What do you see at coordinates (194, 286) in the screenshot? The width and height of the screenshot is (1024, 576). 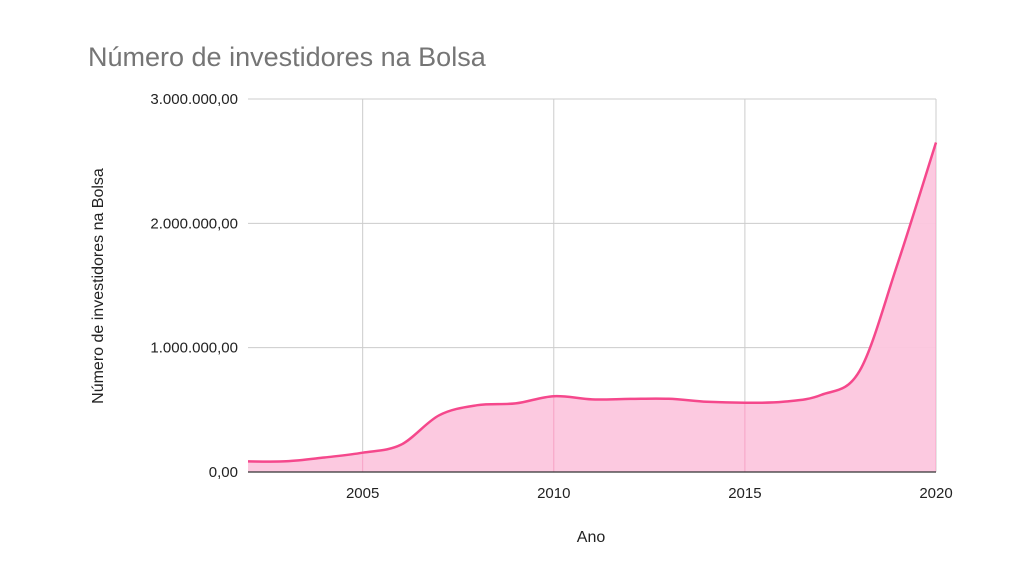 I see `y-axis-ticks: 0,00 1.000.000,00 2.000.000,00 3.000.000,00` at bounding box center [194, 286].